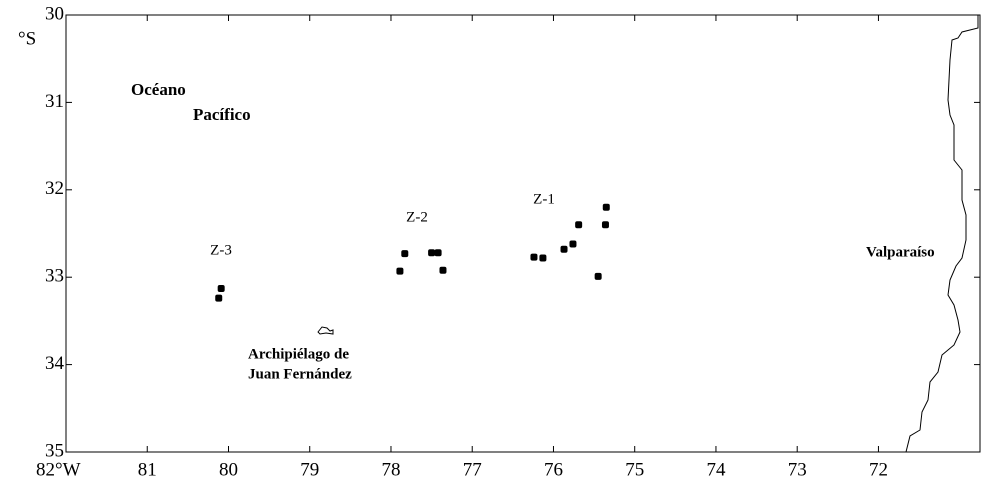 The width and height of the screenshot is (982, 485). Describe the element at coordinates (158, 89) in the screenshot. I see `ocean-label: Océano` at that location.